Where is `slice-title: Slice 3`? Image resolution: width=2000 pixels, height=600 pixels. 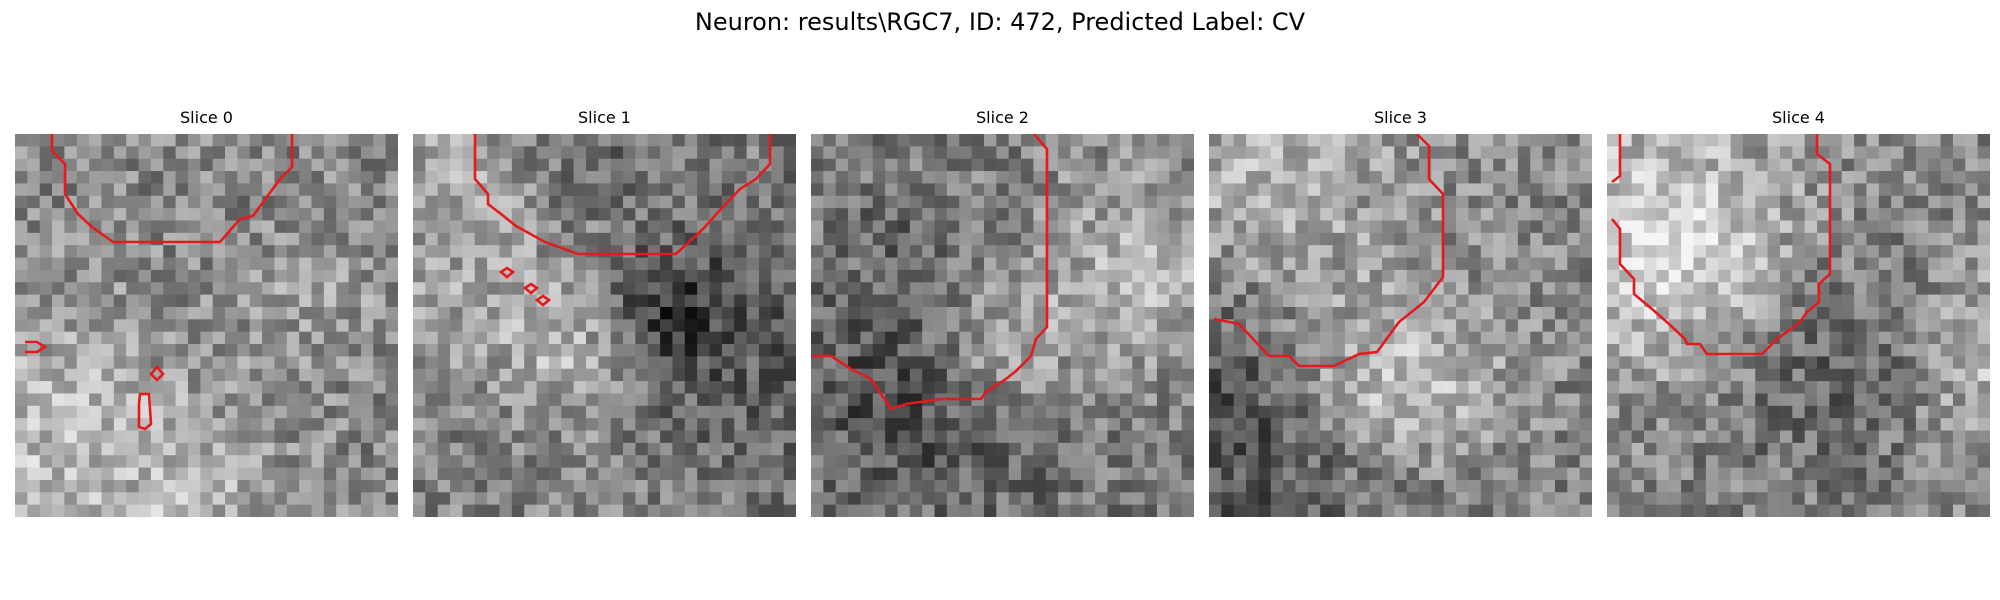 slice-title: Slice 3 is located at coordinates (1400, 118).